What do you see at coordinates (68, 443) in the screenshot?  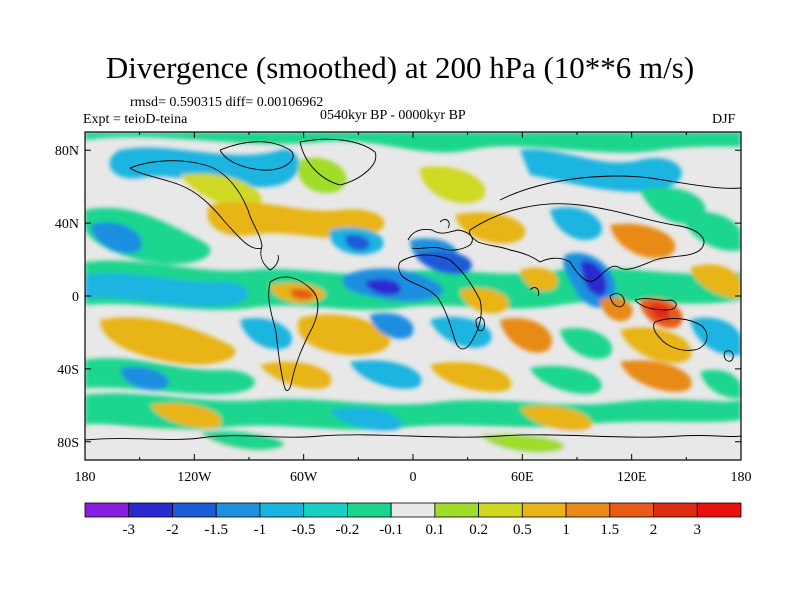 I see `y-tick-label: 80S` at bounding box center [68, 443].